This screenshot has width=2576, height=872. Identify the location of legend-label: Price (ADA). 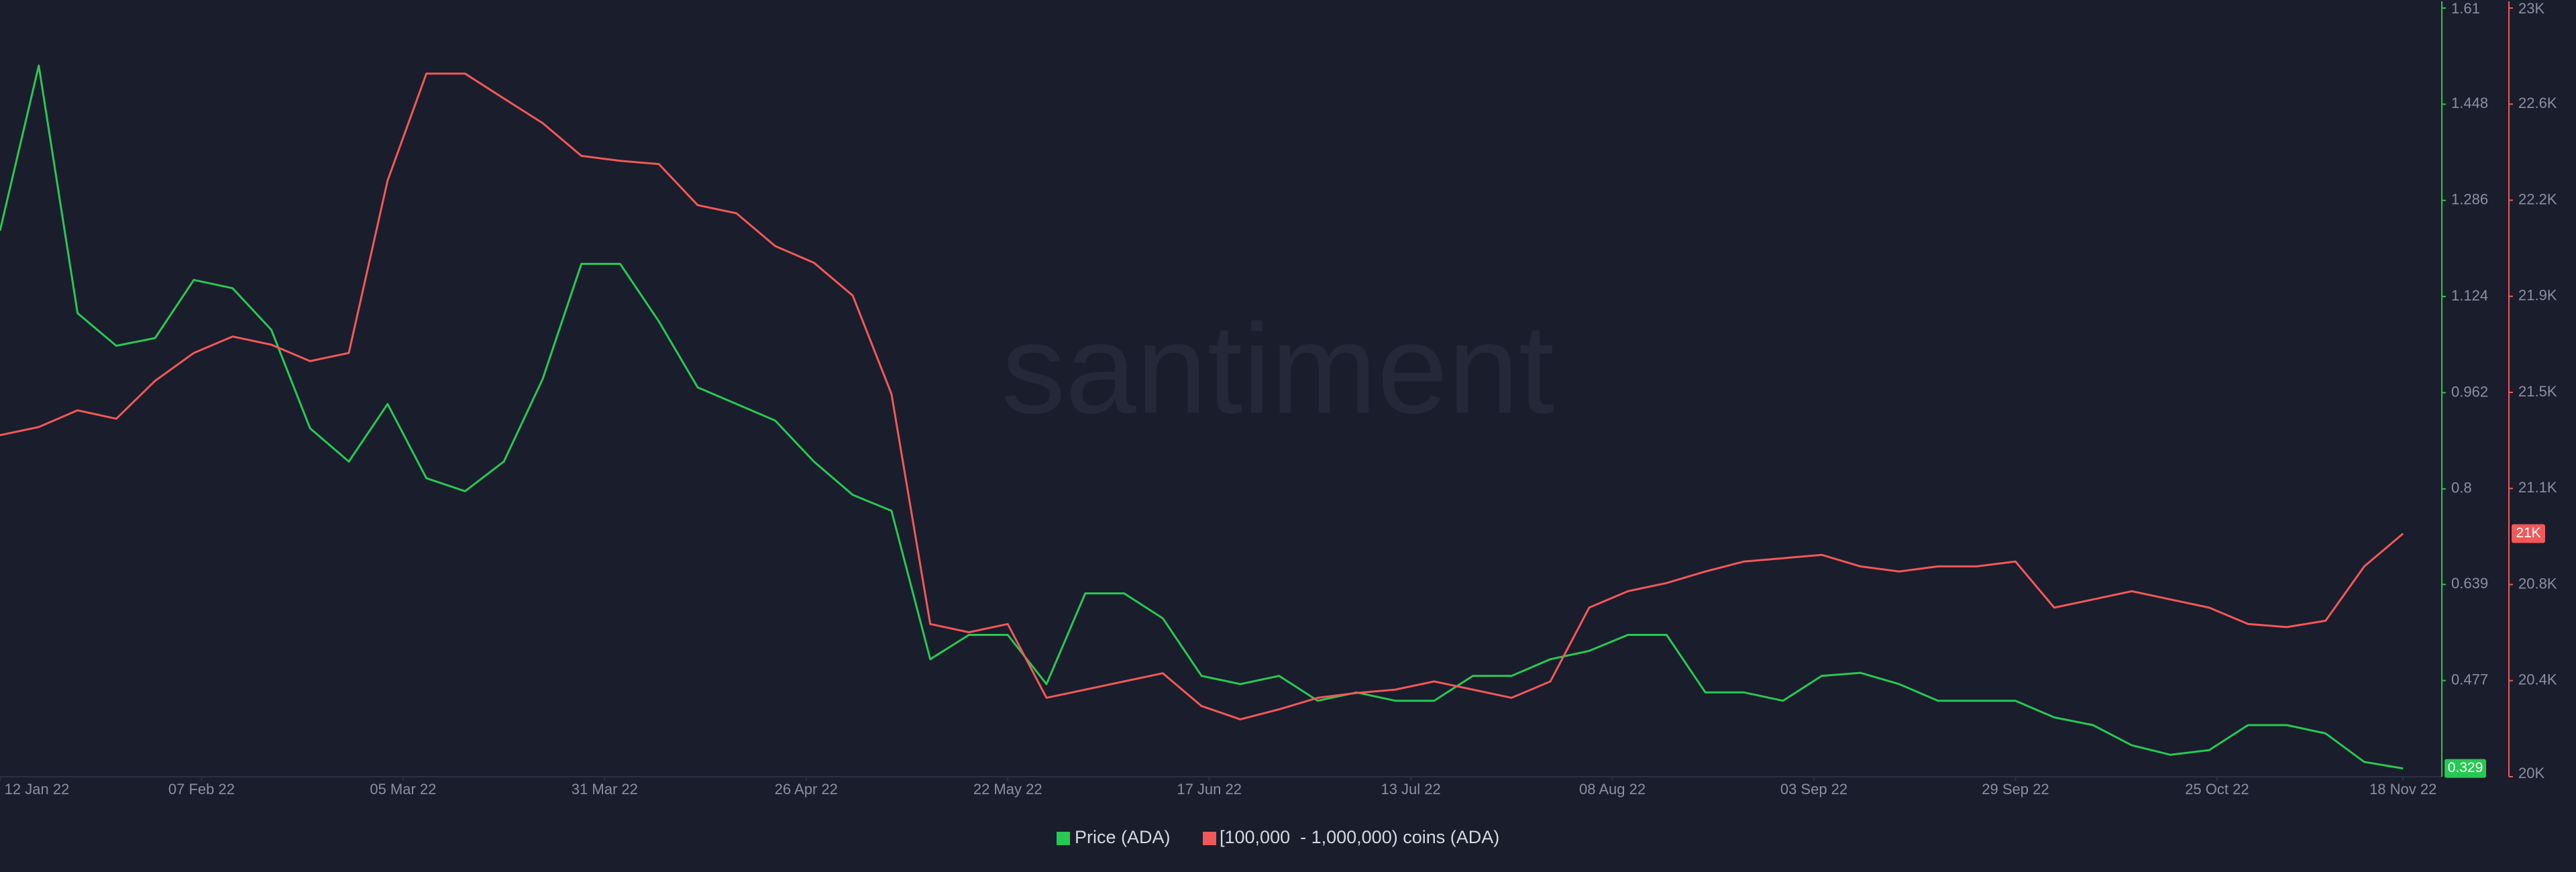
(1123, 837).